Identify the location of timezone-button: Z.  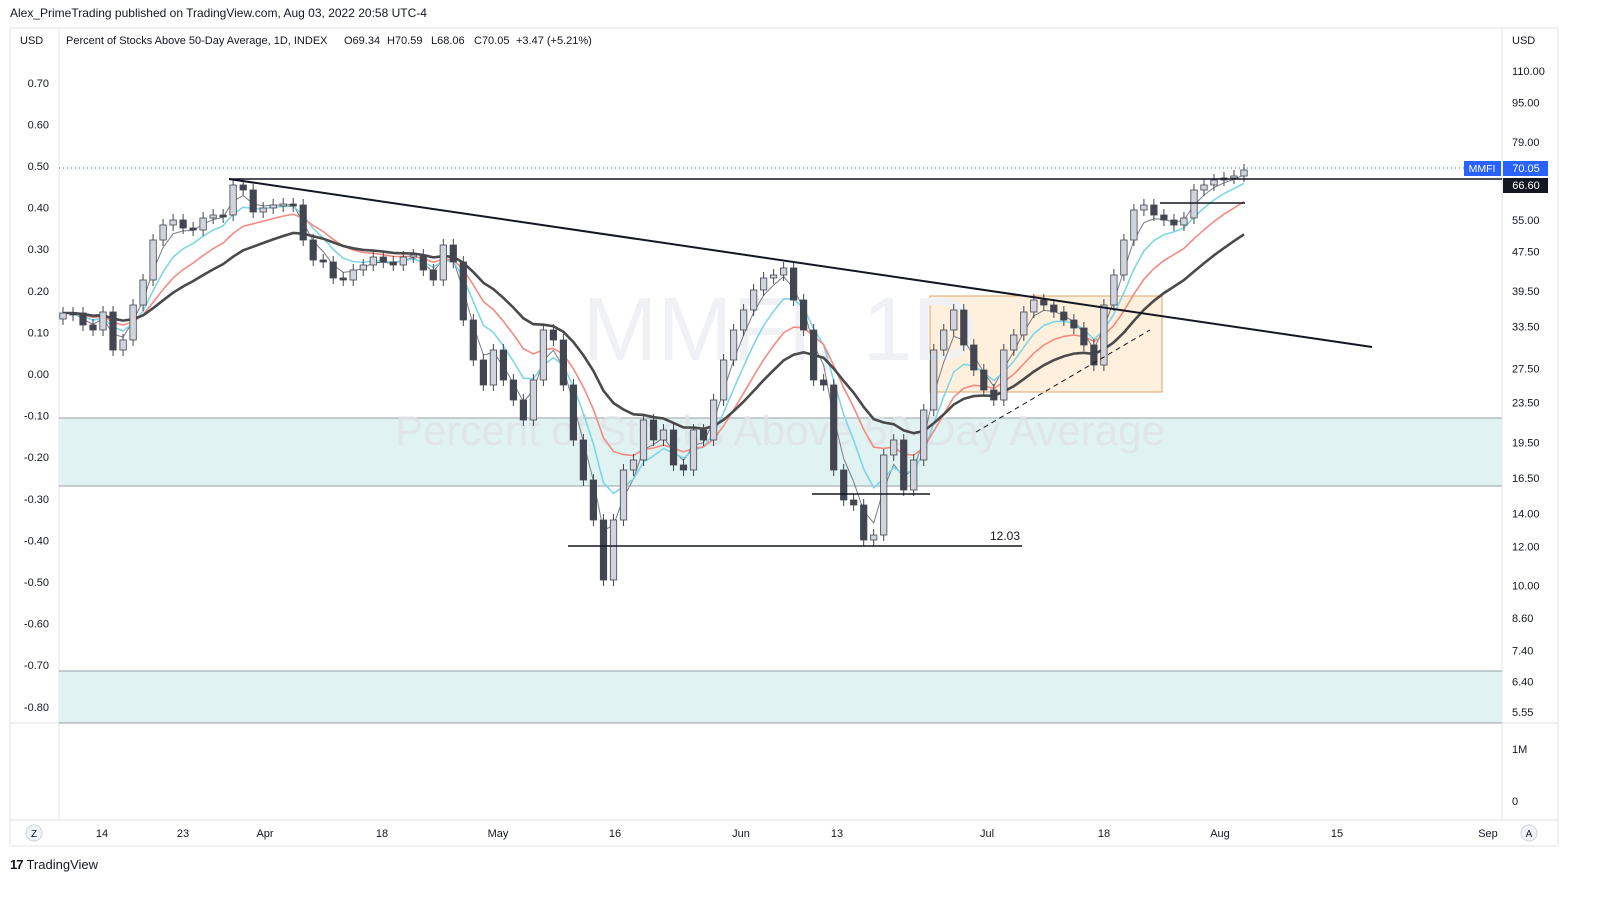
(34, 833).